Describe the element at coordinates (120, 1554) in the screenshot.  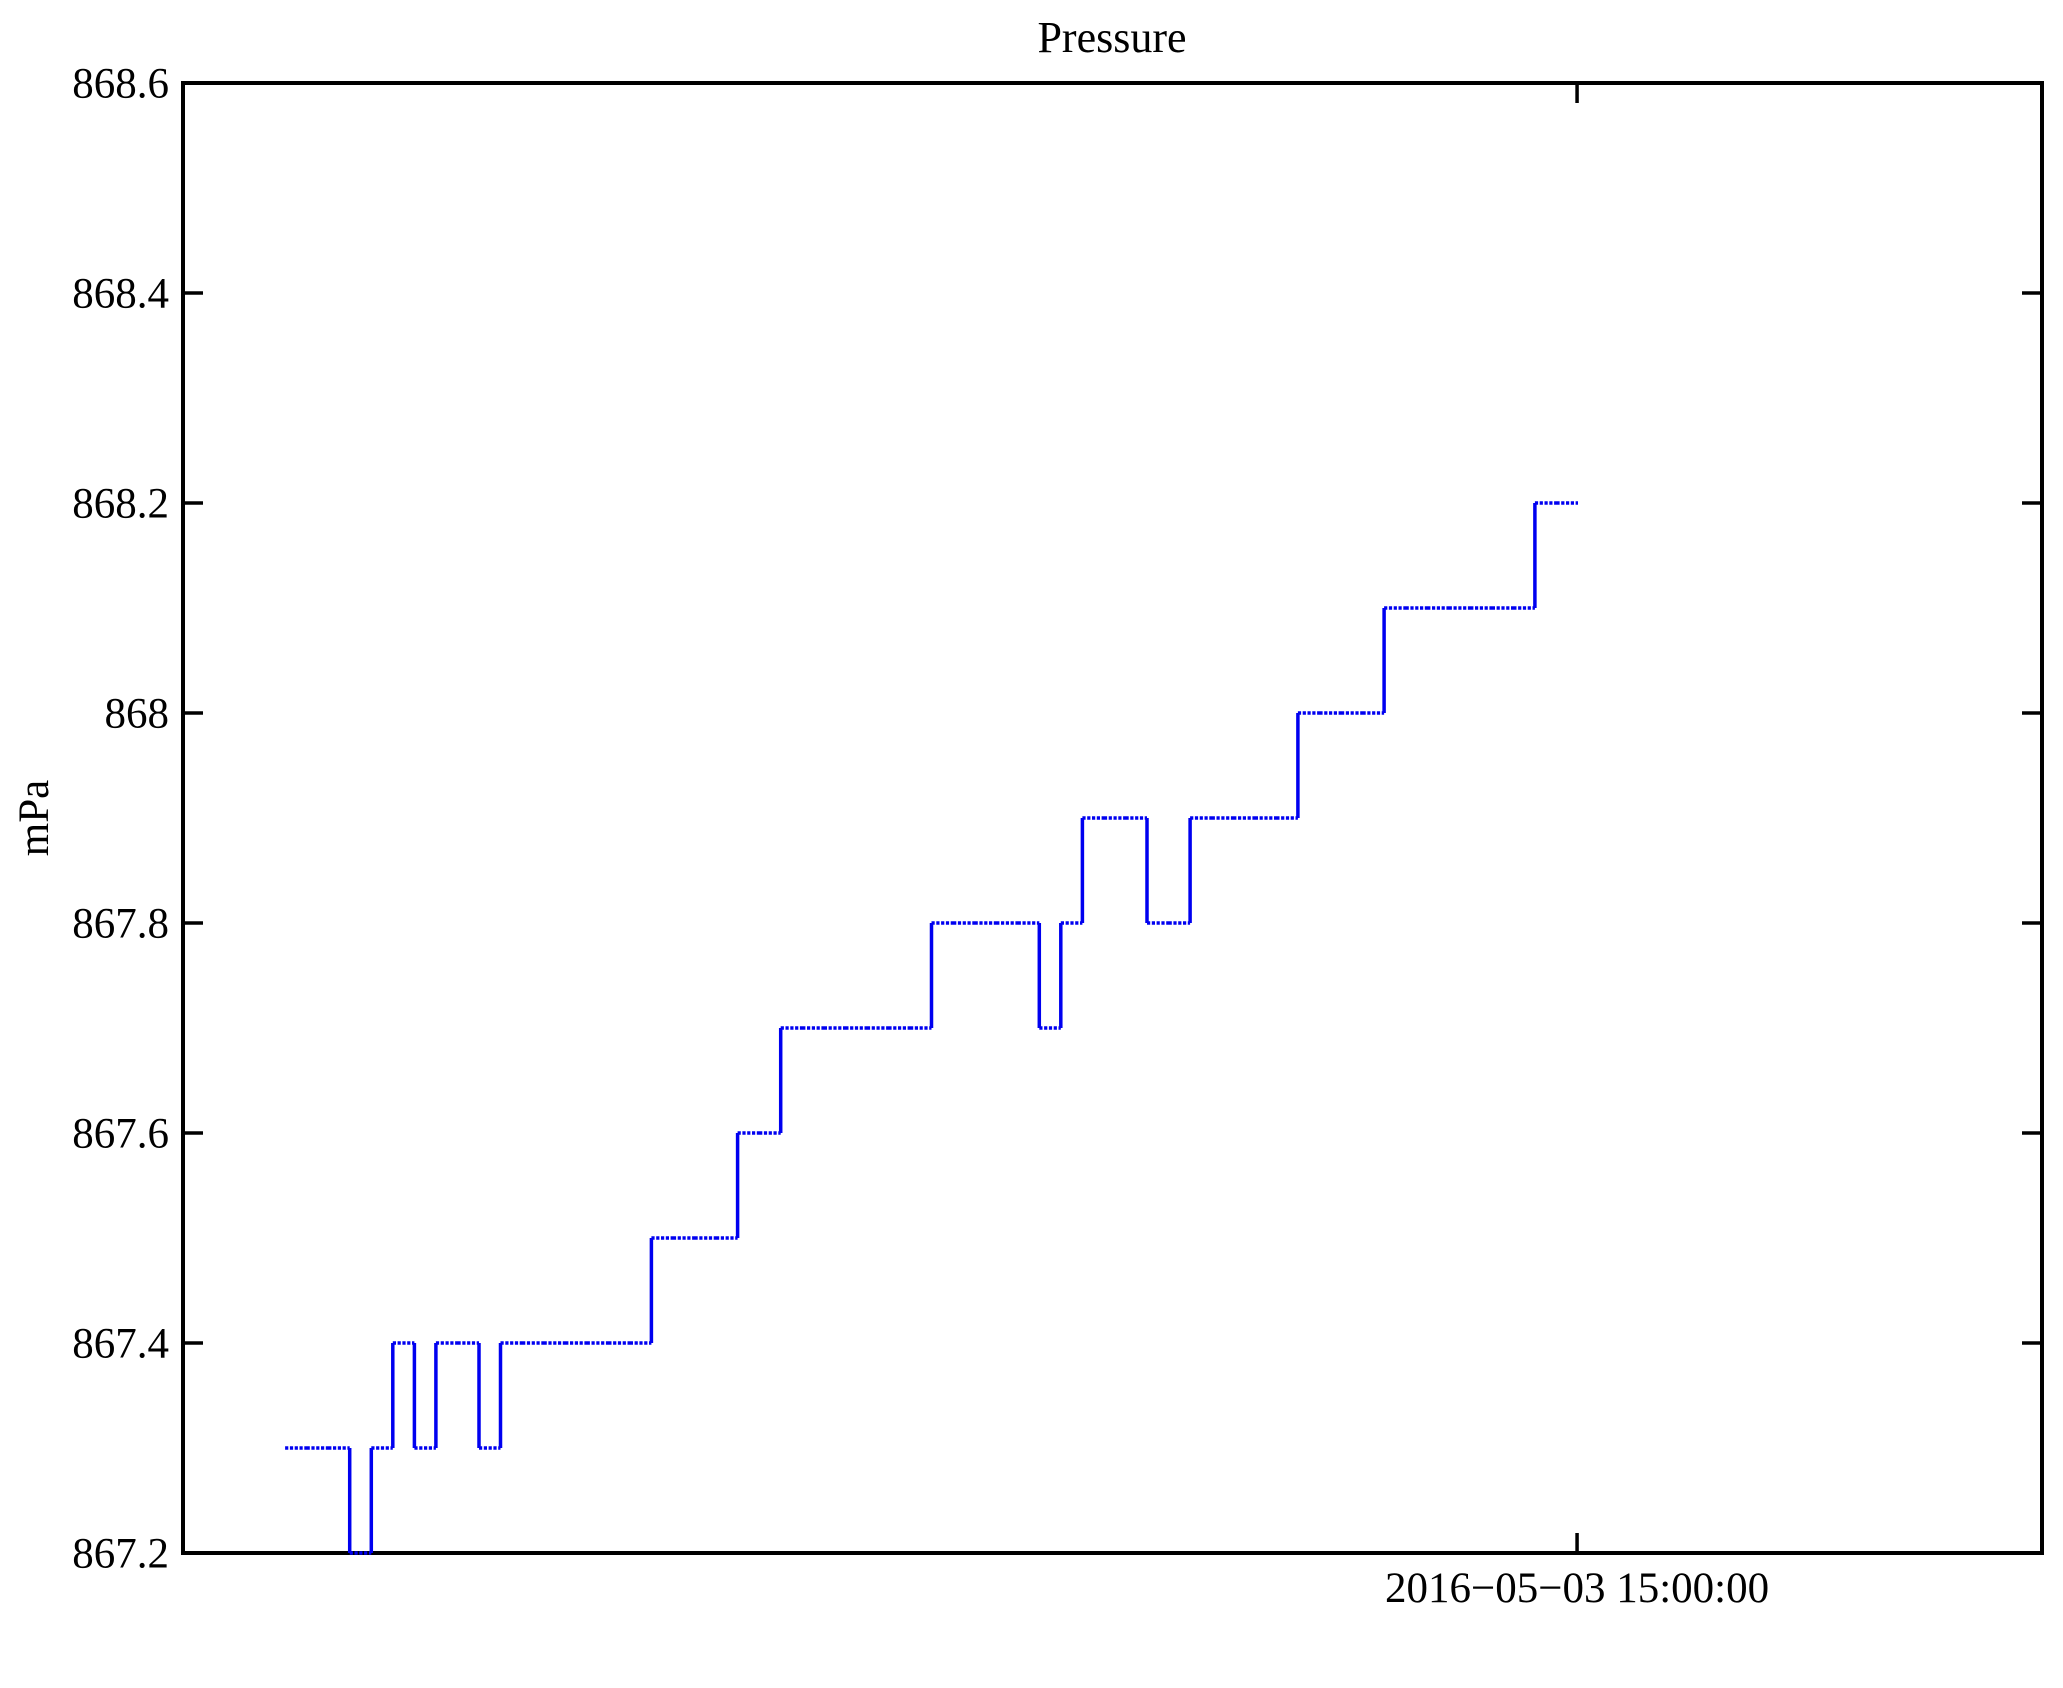
I see `y-tick-label: 867.2` at that location.